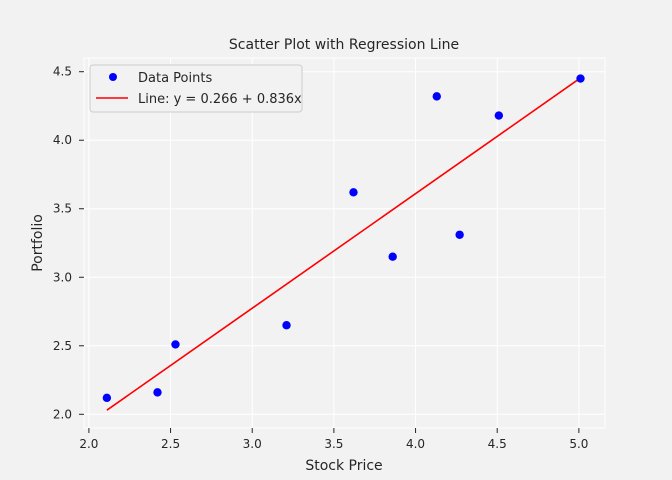 This screenshot has height=480, width=672. I want to click on legend-marker-data-points, so click(113, 77).